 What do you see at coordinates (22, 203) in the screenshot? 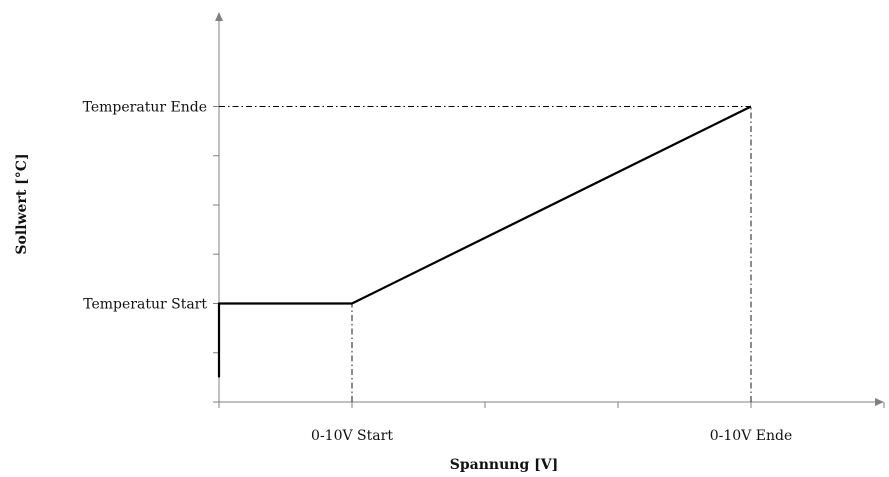
I see `y-axis-title: Sollwert [°C]` at bounding box center [22, 203].